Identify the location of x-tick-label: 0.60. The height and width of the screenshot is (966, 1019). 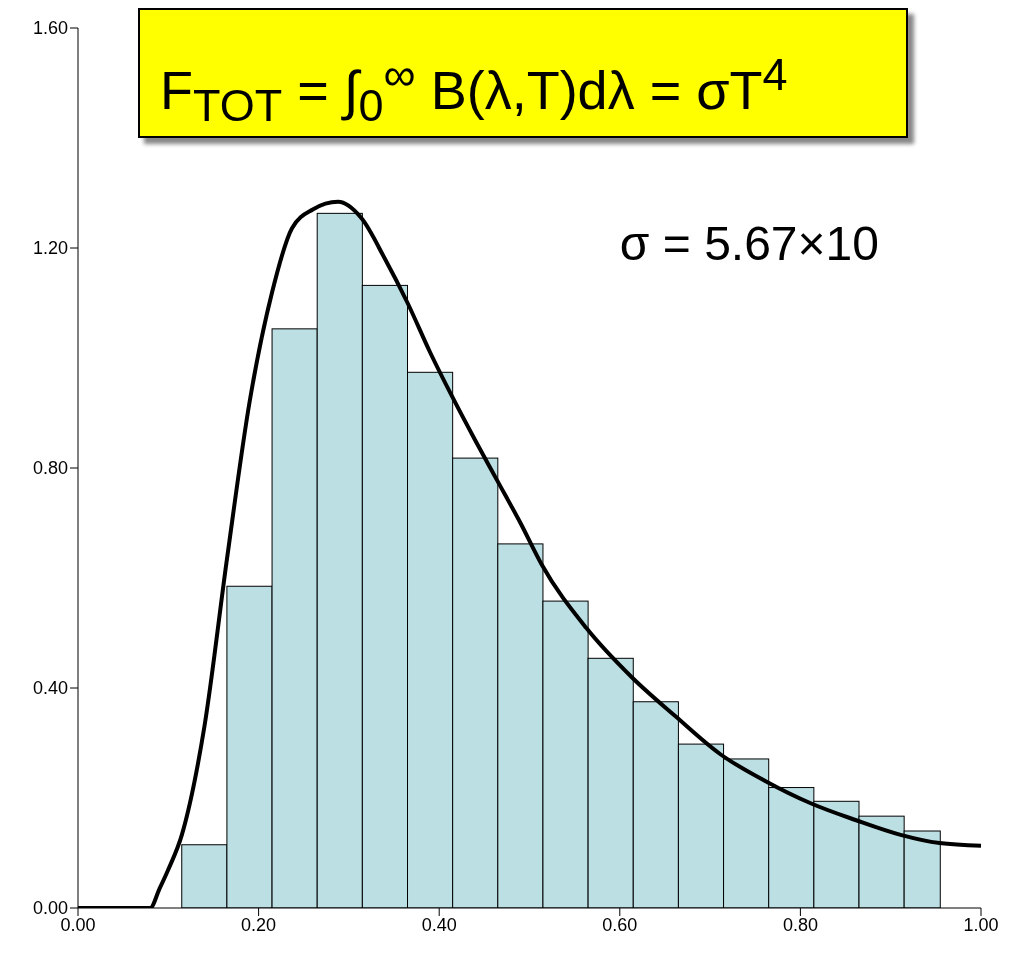
(620, 924).